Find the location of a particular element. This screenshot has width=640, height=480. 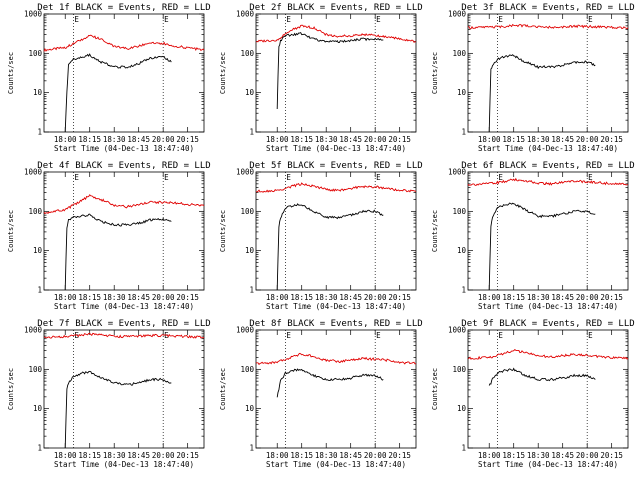

panel-2-xtick-label-20:15: 20:15 is located at coordinates (399, 139).